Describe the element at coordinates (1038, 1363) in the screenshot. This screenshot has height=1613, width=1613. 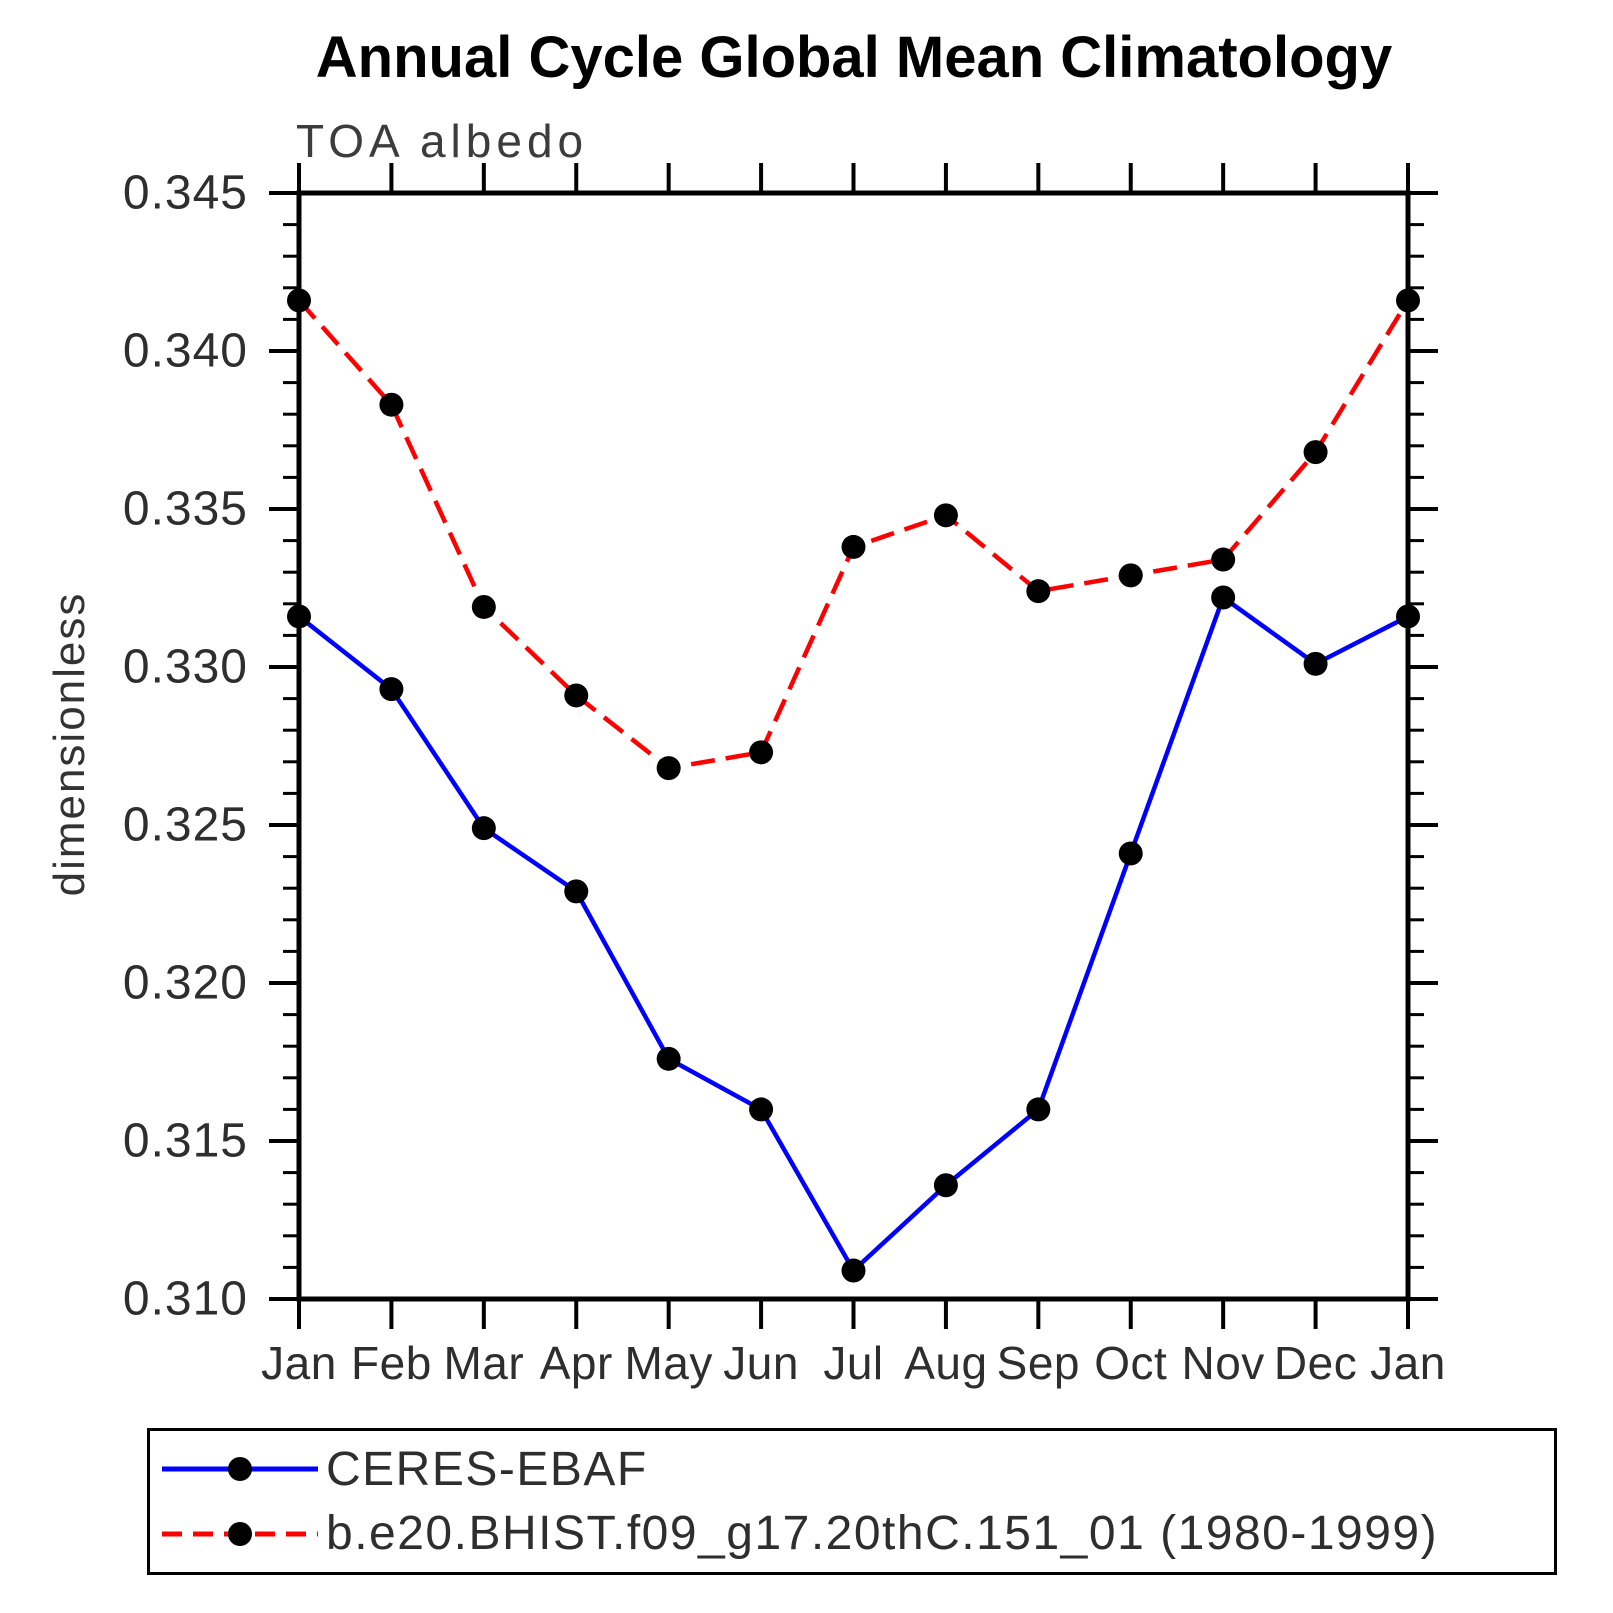
I see `svg-text: Sep` at that location.